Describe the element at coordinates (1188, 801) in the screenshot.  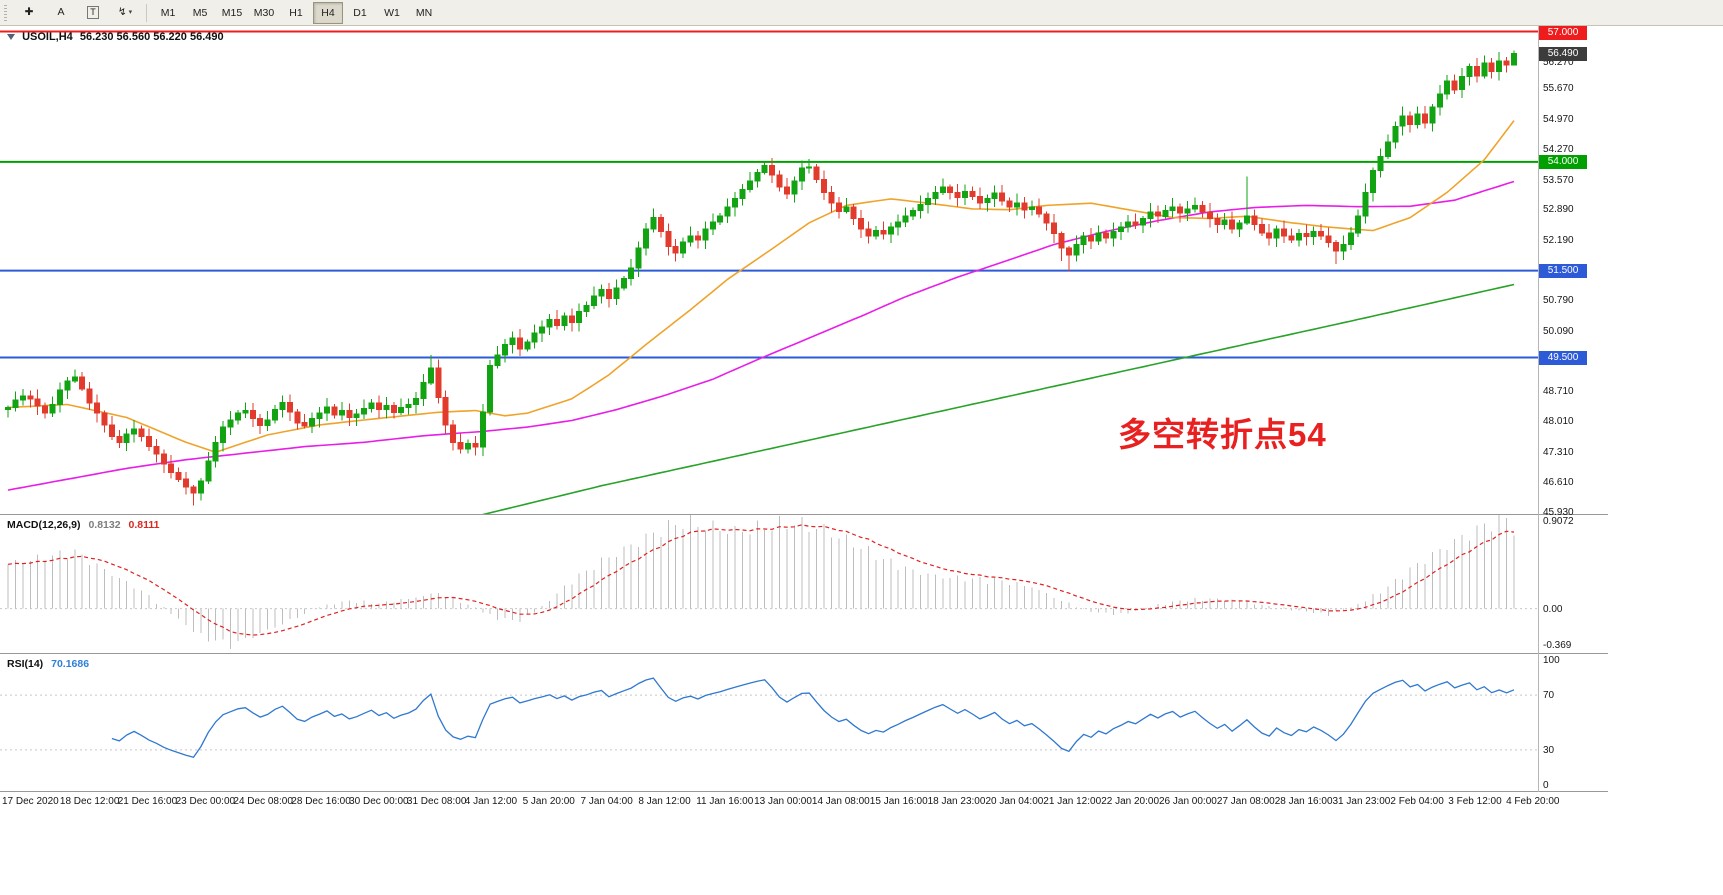
I see `time-axis-label: 26 Jan 00:00` at that location.